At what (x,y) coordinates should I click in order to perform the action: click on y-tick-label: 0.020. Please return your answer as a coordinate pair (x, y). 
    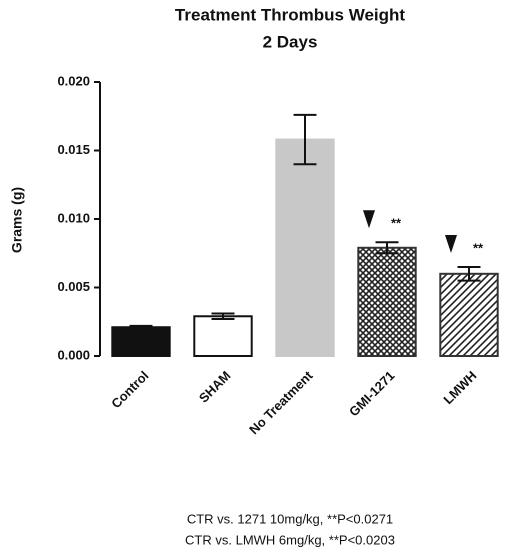
    Looking at the image, I should click on (73, 80).